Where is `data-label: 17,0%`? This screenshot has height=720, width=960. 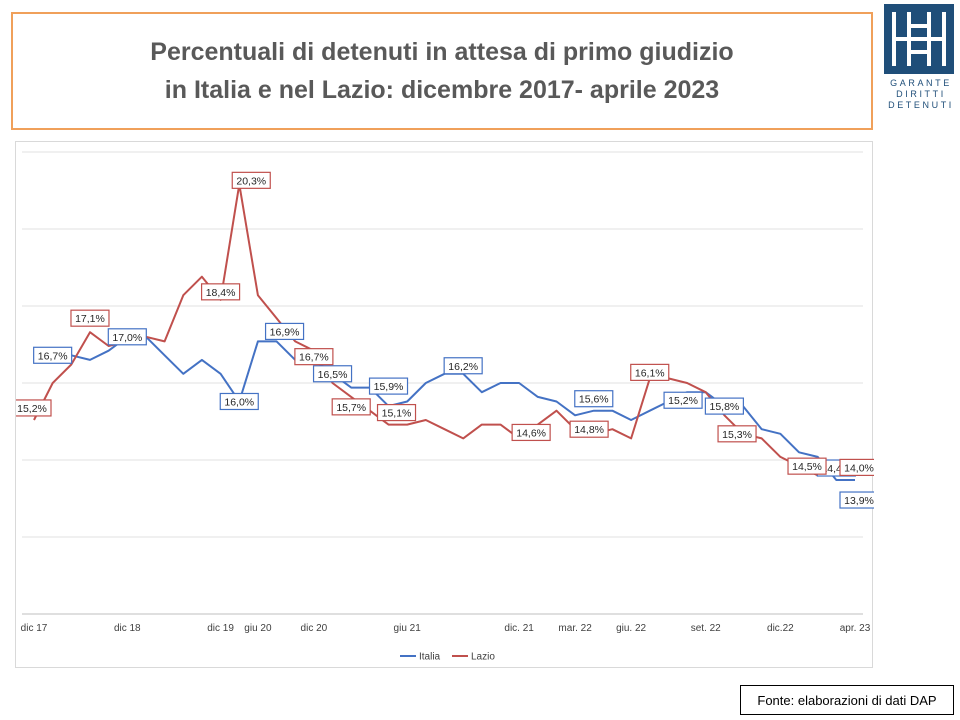 data-label: 17,0% is located at coordinates (127, 338).